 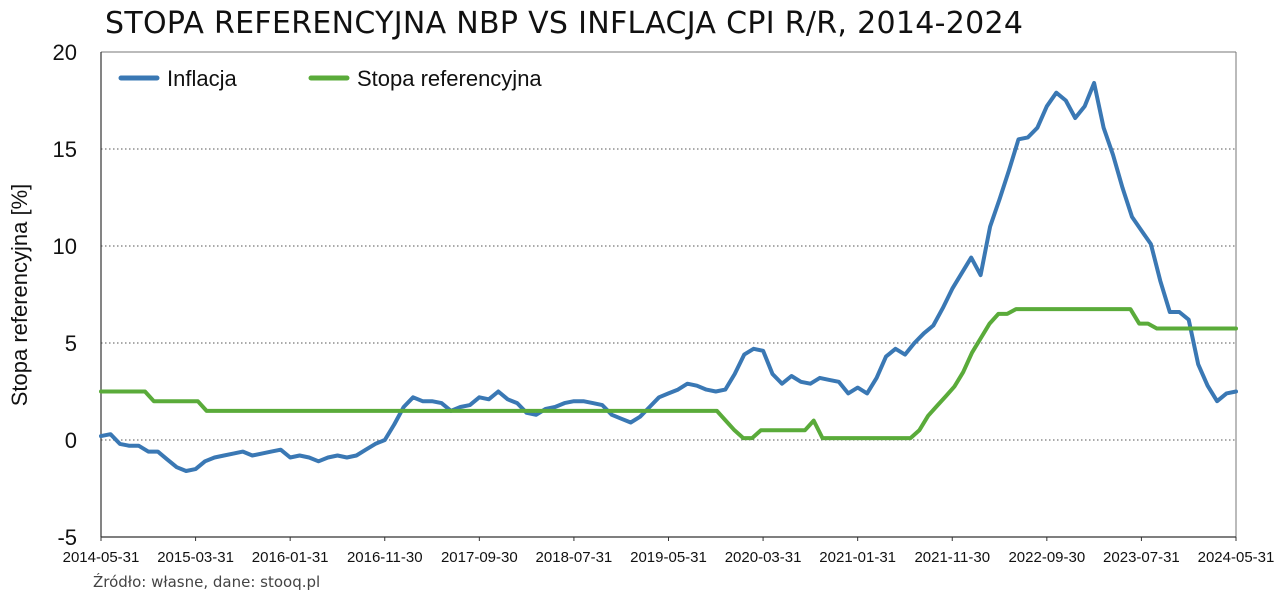 What do you see at coordinates (101, 557) in the screenshot?
I see `x-tick-label-2014-05-31: 2014-05-31` at bounding box center [101, 557].